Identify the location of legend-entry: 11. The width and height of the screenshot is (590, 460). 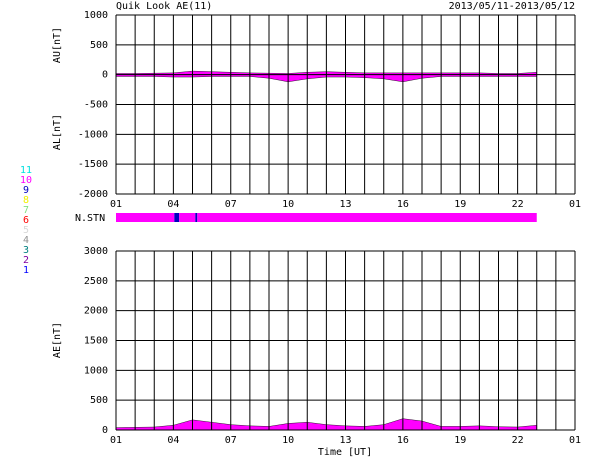
(26, 170).